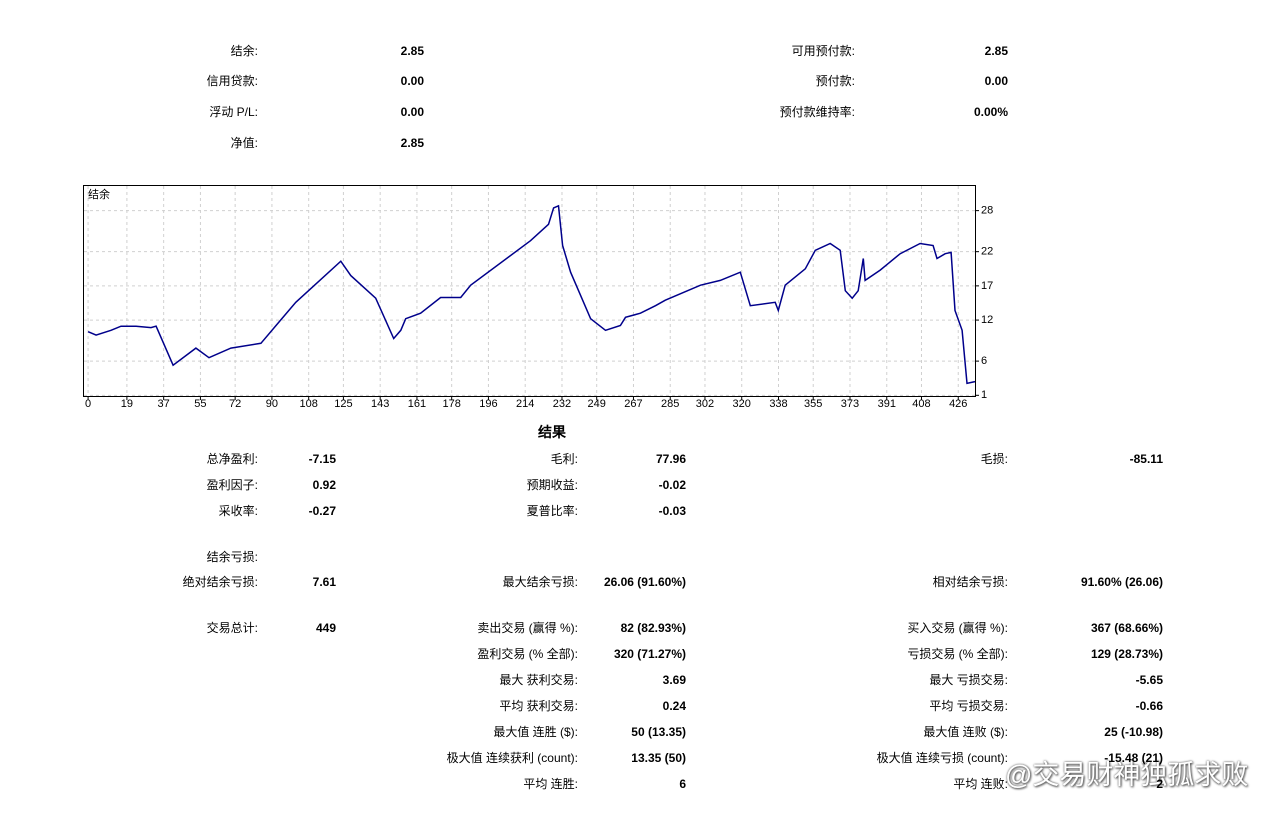 This screenshot has height=816, width=1280. What do you see at coordinates (535, 732) in the screenshot?
I see `result-label: 最大值 连胜 ($):` at bounding box center [535, 732].